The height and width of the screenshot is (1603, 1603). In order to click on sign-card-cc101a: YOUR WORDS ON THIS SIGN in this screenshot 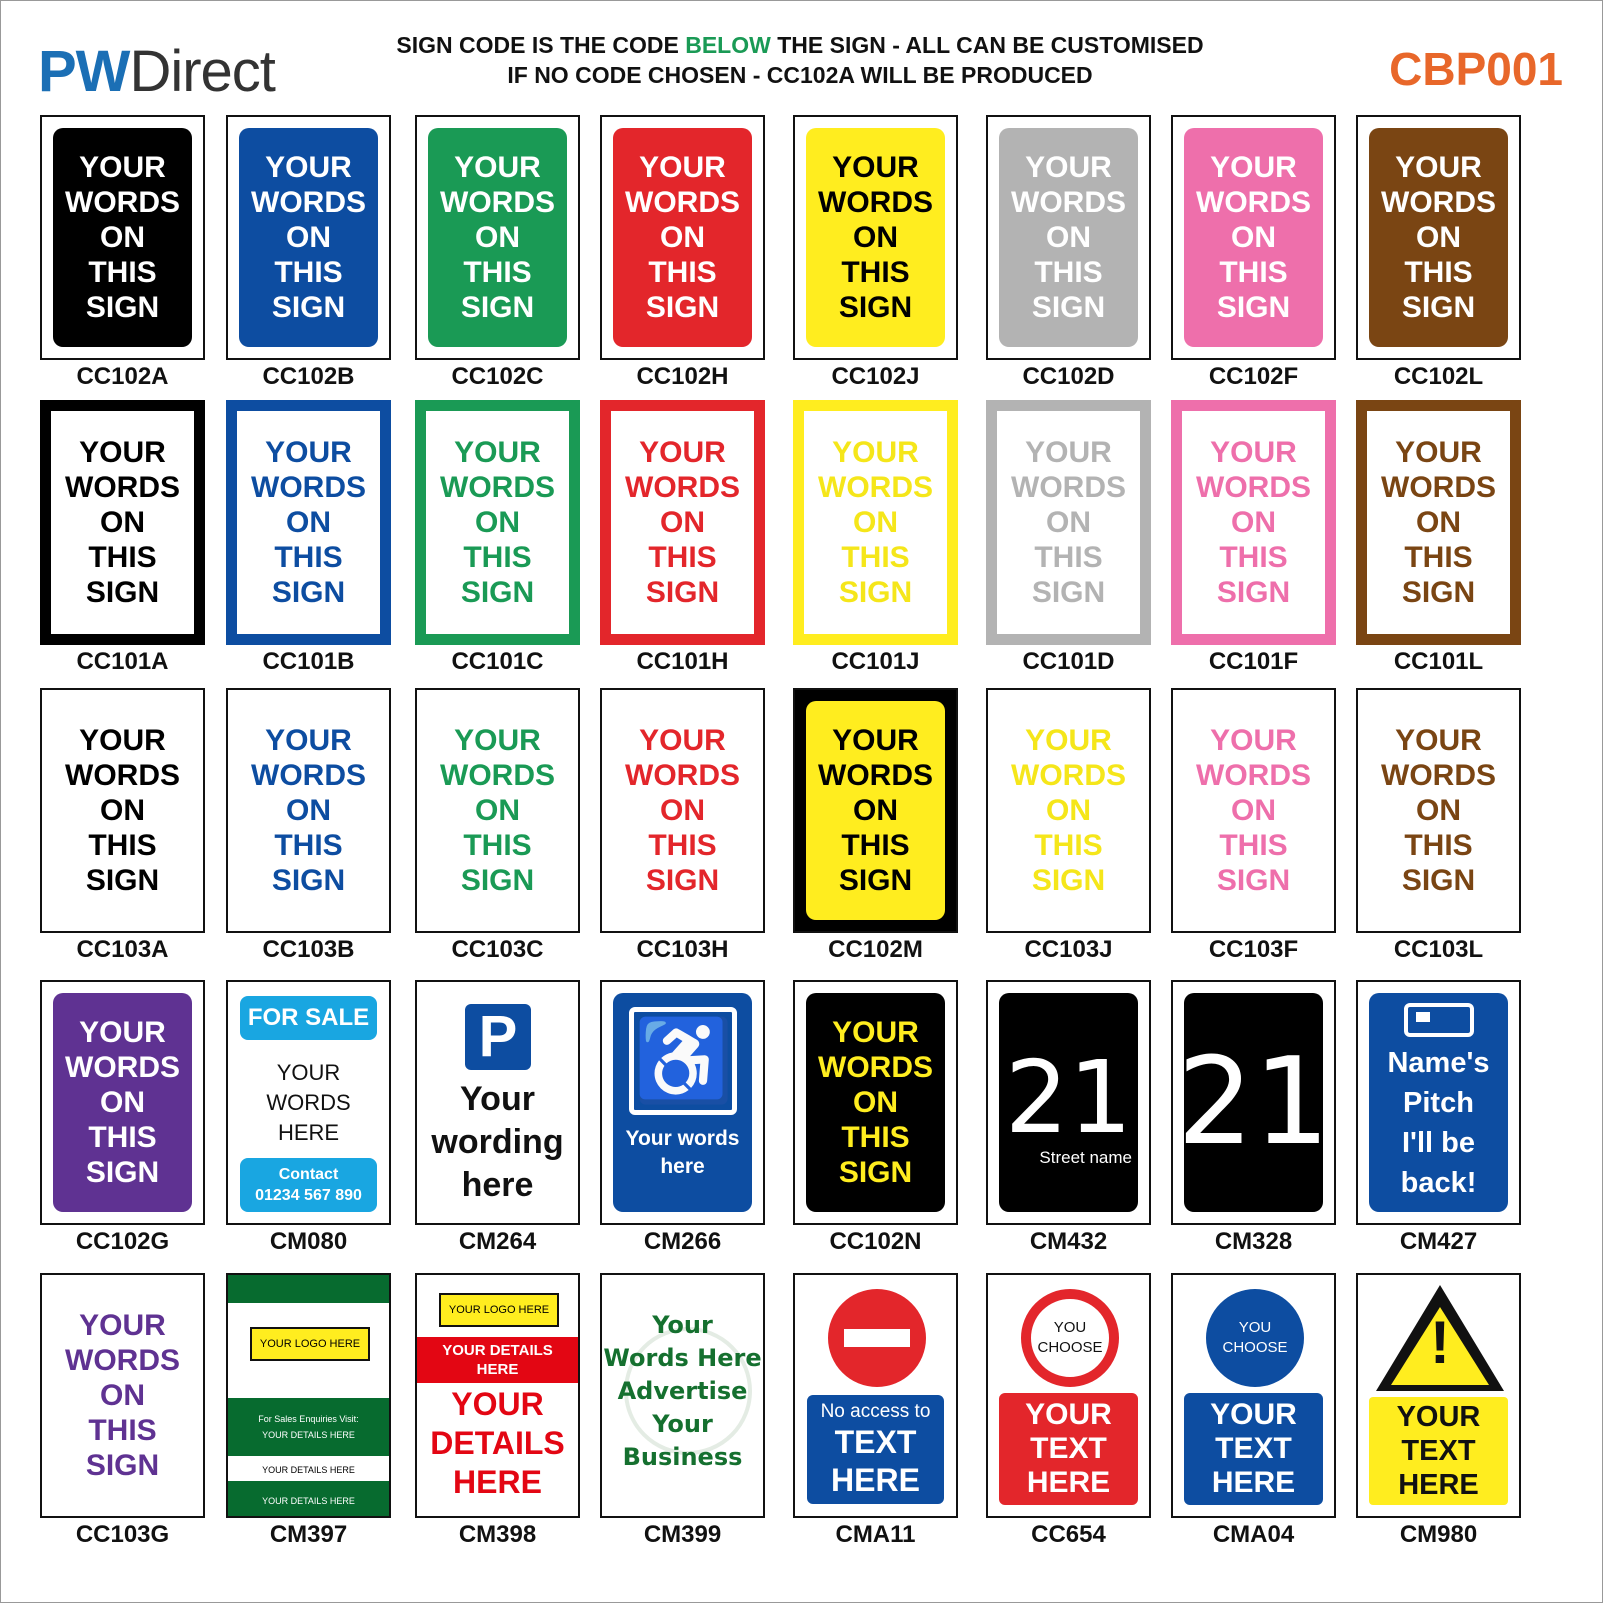, I will do `click(122, 522)`.